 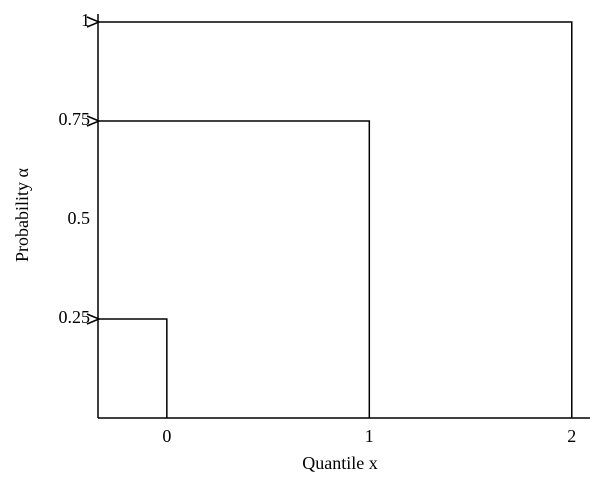 What do you see at coordinates (22, 214) in the screenshot?
I see `y-axis-title: Probability α` at bounding box center [22, 214].